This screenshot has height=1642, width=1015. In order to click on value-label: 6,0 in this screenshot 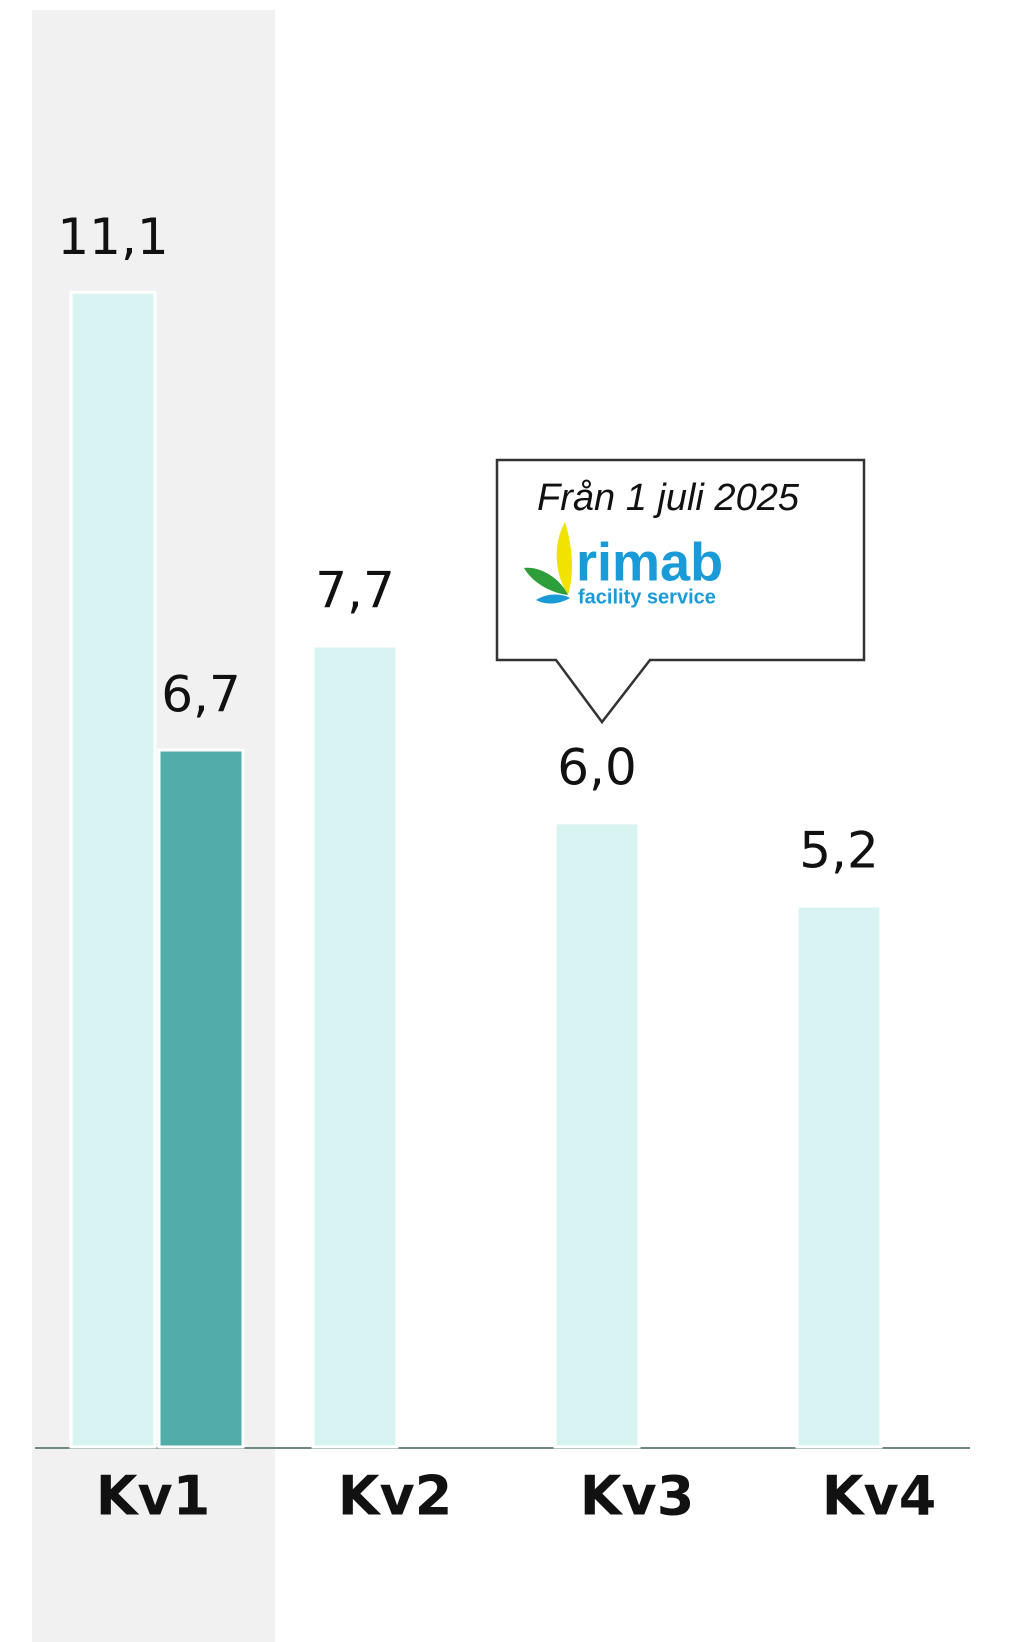, I will do `click(597, 767)`.